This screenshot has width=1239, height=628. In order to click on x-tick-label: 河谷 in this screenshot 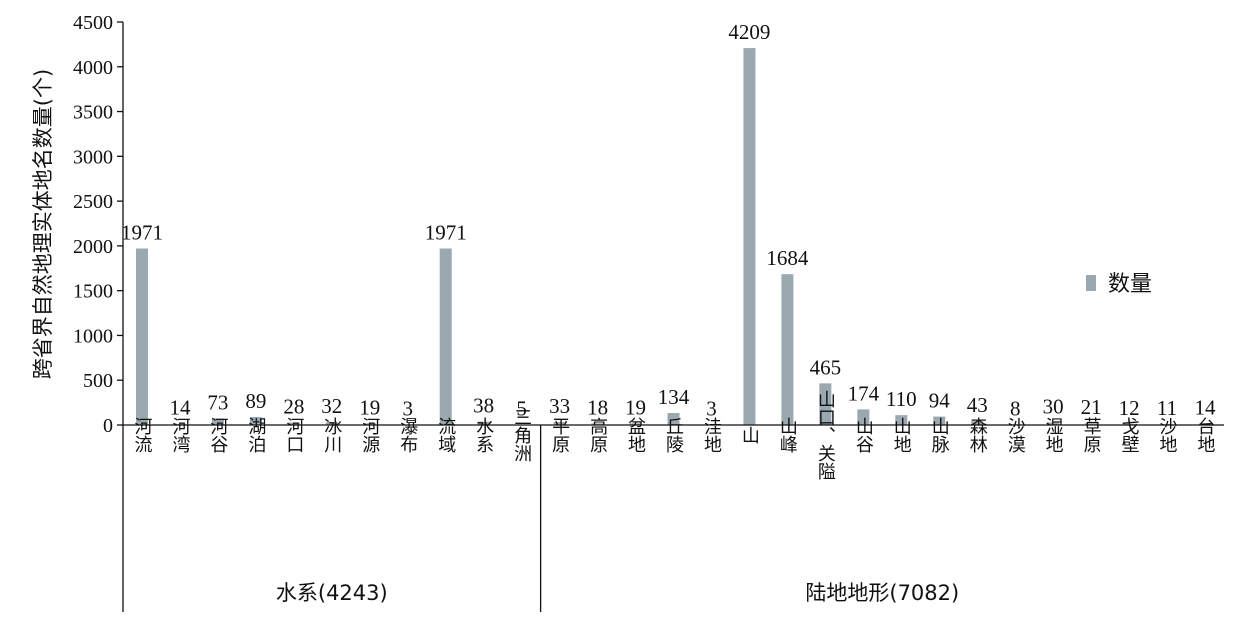, I will do `click(217, 435)`.